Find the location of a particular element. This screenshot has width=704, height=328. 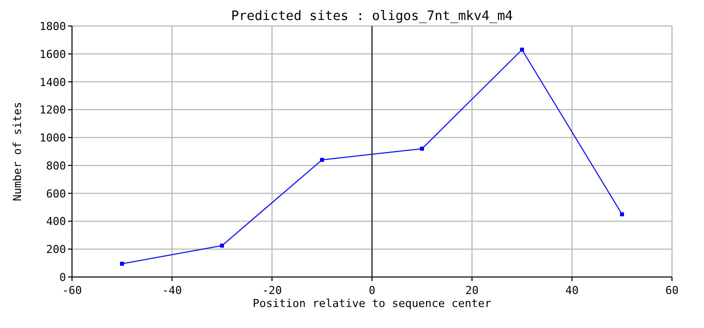

y-tick-label: 200 is located at coordinates (56, 249).